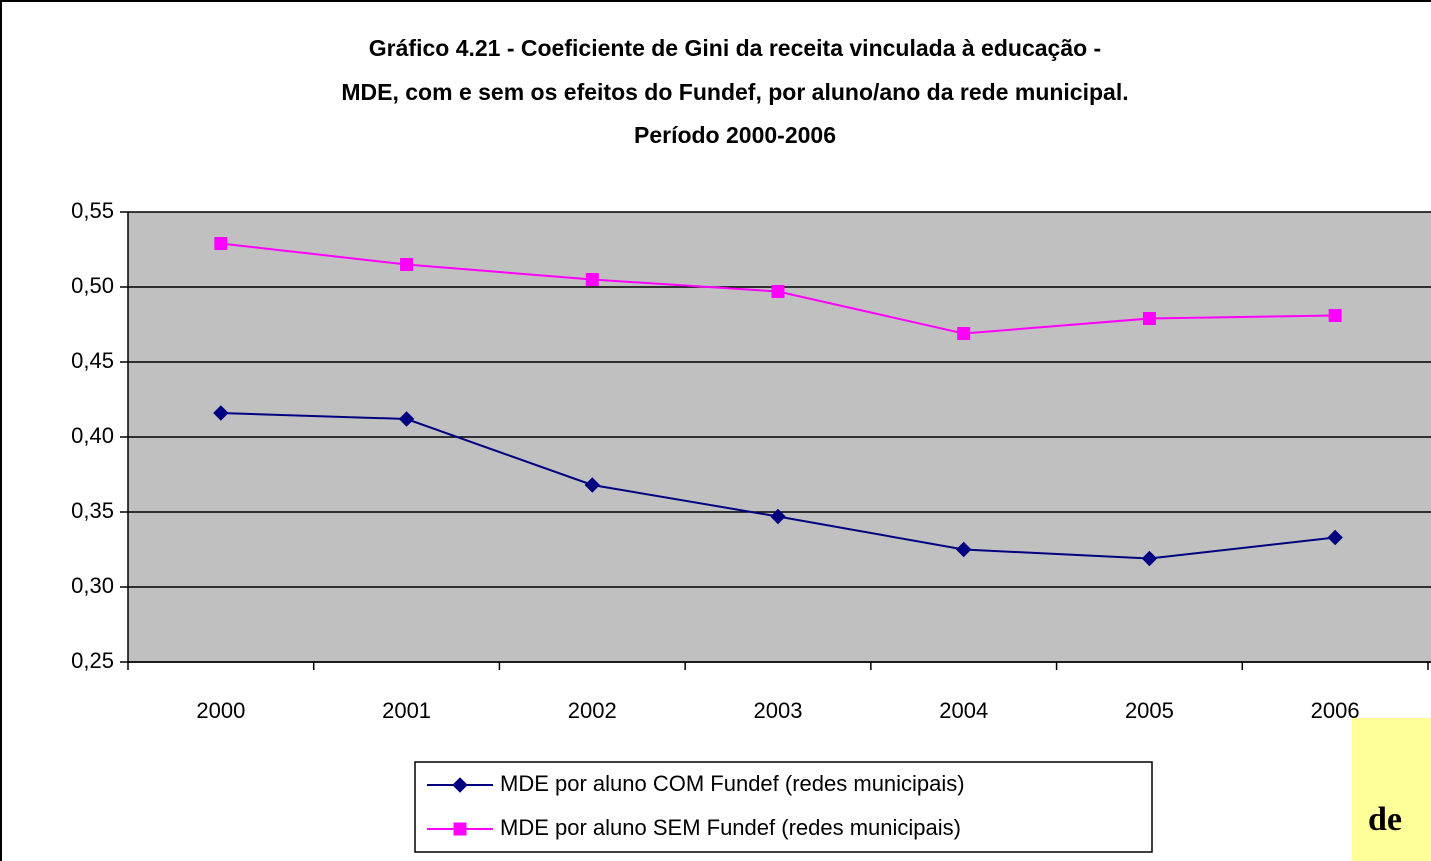  What do you see at coordinates (220, 710) in the screenshot?
I see `x-tick-label: 2000` at bounding box center [220, 710].